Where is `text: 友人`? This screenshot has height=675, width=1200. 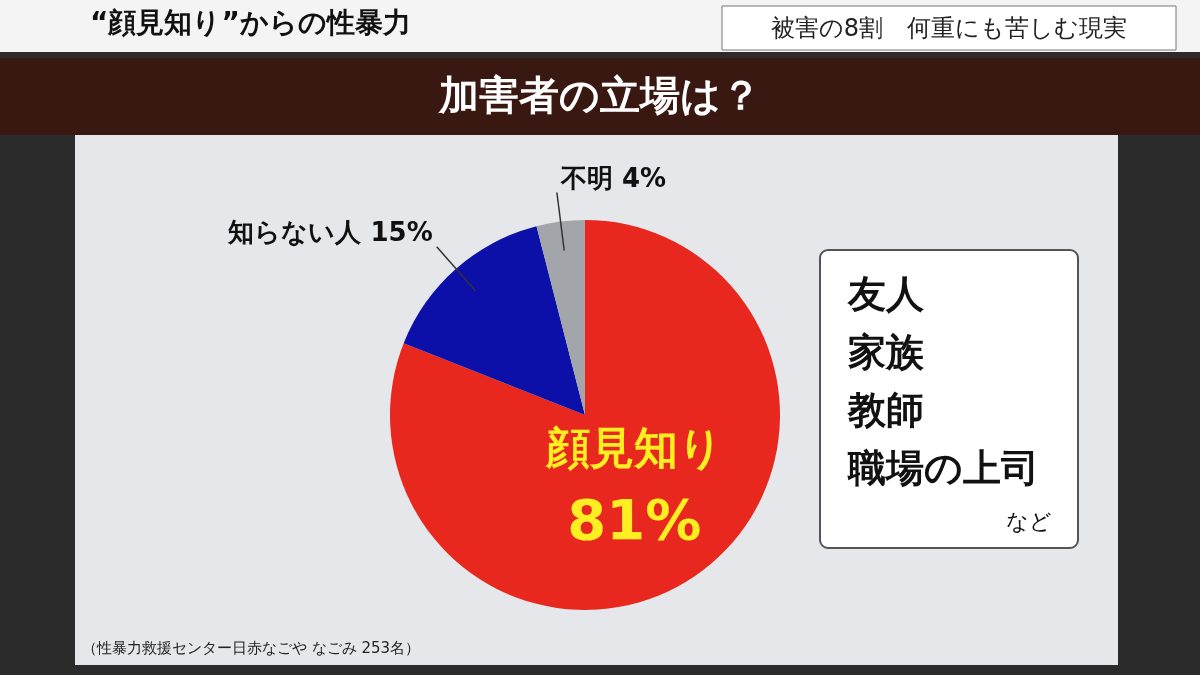
text: 友人 is located at coordinates (885, 294).